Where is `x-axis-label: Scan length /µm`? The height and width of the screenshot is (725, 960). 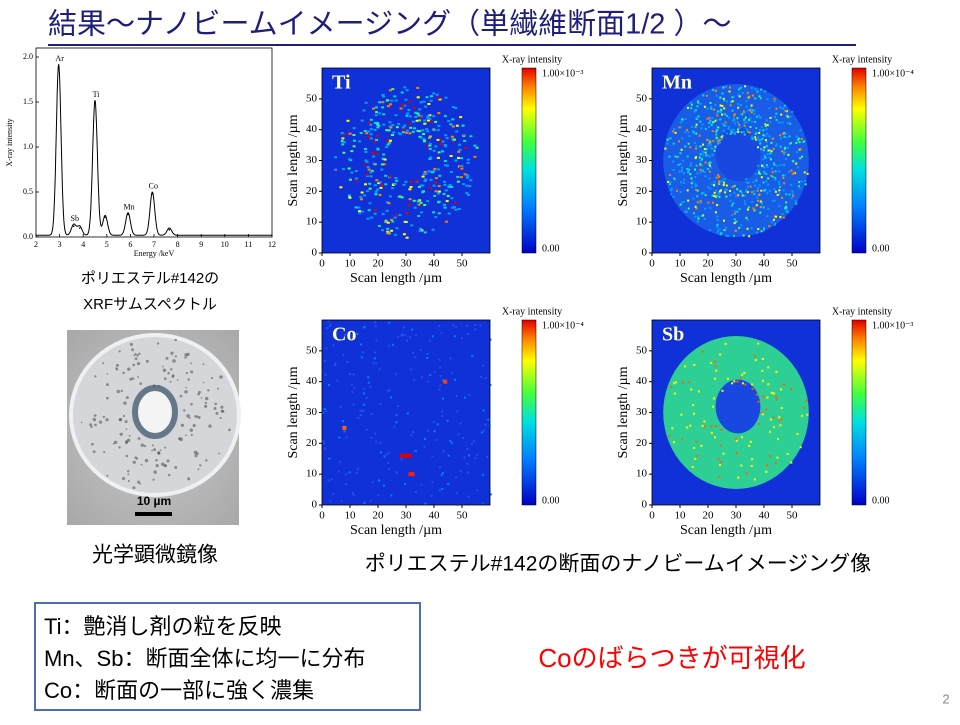
x-axis-label: Scan length /µm is located at coordinates (726, 278).